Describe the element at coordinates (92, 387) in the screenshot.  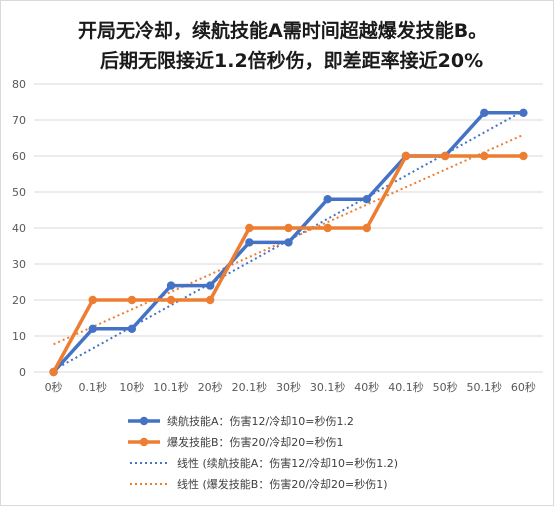
I see `x-tick-label: 0.1秒` at that location.